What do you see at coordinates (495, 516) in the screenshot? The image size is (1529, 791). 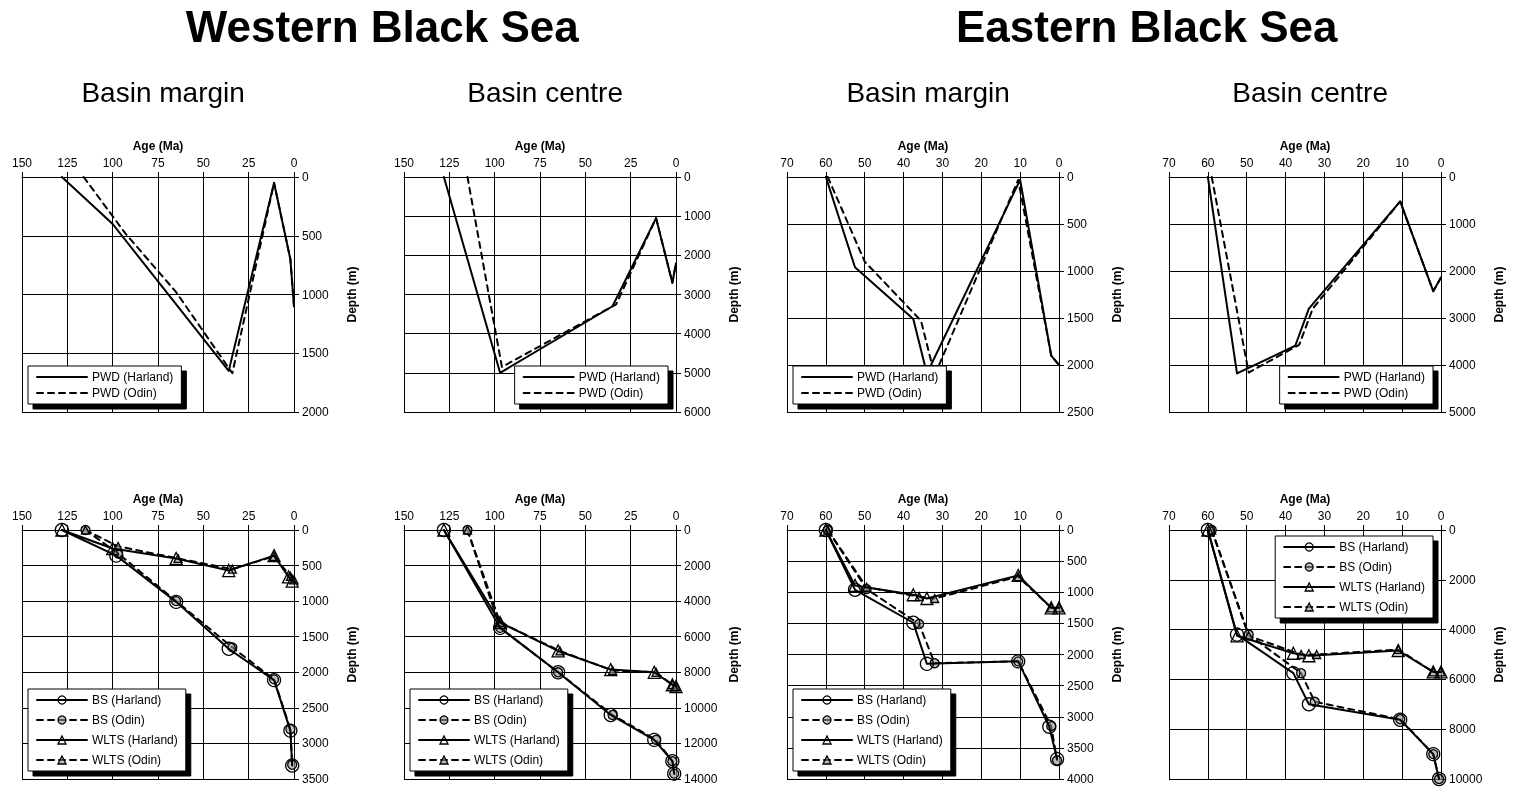 I see `x-tick-label: 100` at bounding box center [495, 516].